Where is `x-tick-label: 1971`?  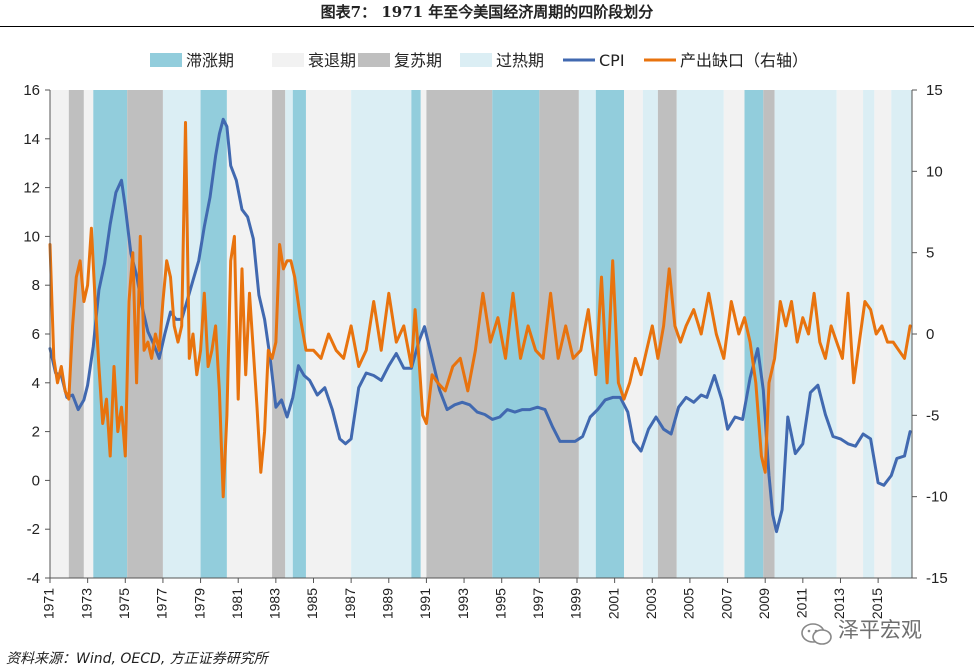 x-tick-label: 1971 is located at coordinates (49, 603).